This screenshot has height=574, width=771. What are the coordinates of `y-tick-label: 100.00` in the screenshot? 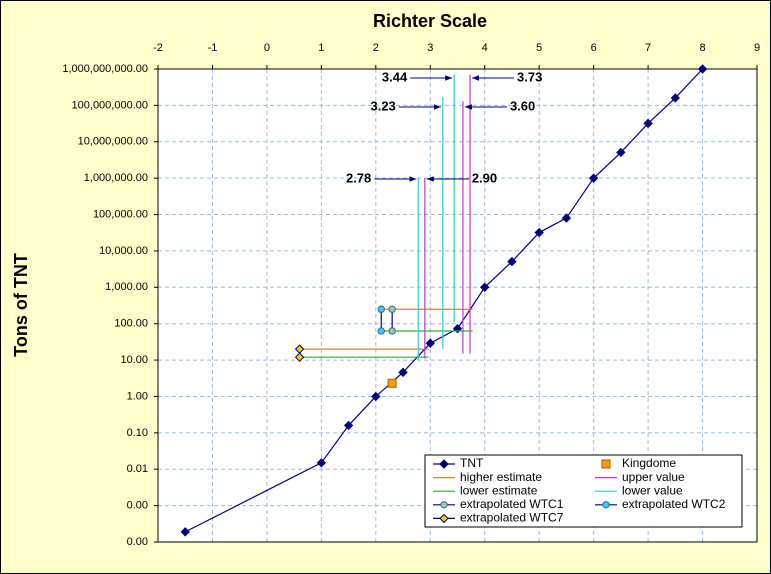 It's located at (131, 324).